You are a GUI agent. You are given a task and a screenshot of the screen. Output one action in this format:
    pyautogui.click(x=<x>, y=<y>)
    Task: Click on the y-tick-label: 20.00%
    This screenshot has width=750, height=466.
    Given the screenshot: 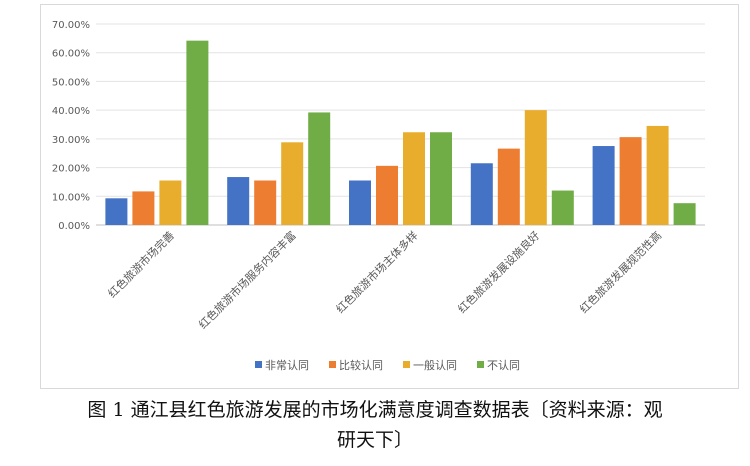 What is the action you would take?
    pyautogui.click(x=71, y=169)
    